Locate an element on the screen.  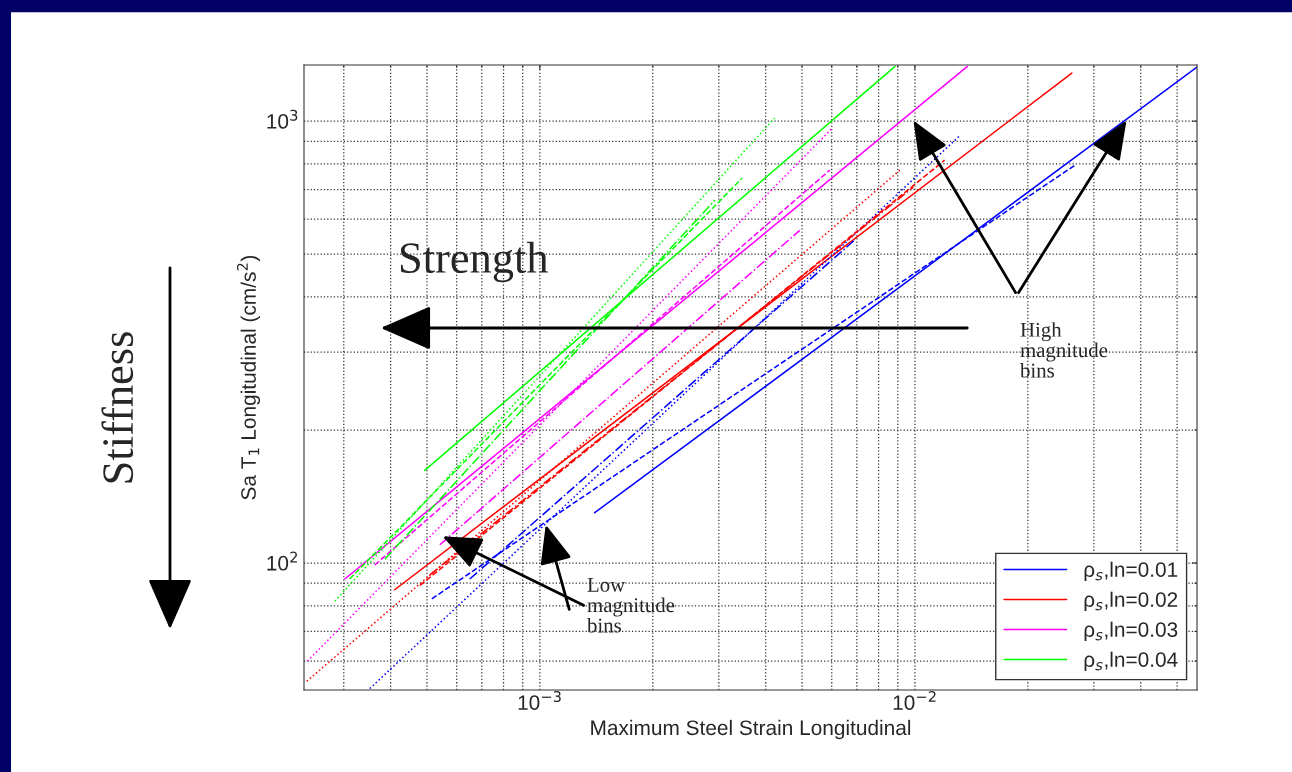
x-axis-title: Maximum Steel Strain Longitudinal is located at coordinates (751, 729).